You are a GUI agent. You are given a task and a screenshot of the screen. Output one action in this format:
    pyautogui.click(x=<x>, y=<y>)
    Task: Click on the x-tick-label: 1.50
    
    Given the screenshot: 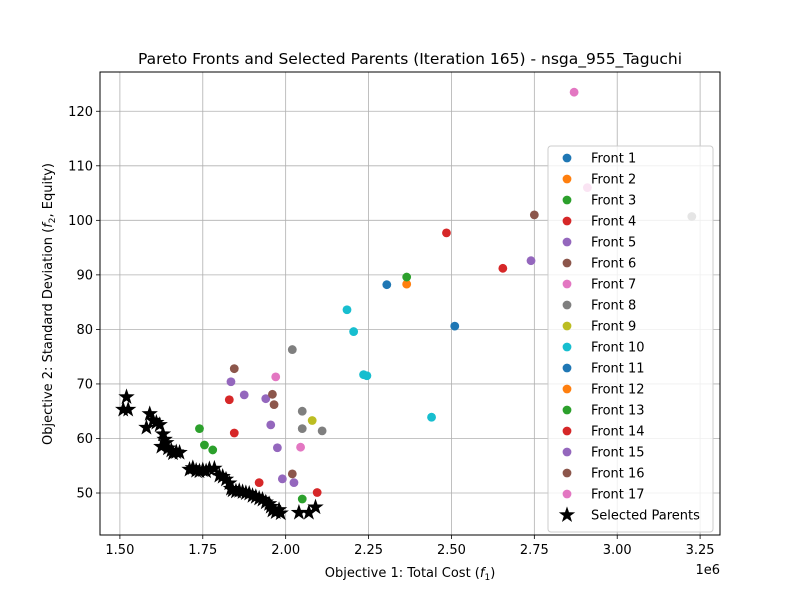 What is the action you would take?
    pyautogui.click(x=119, y=550)
    